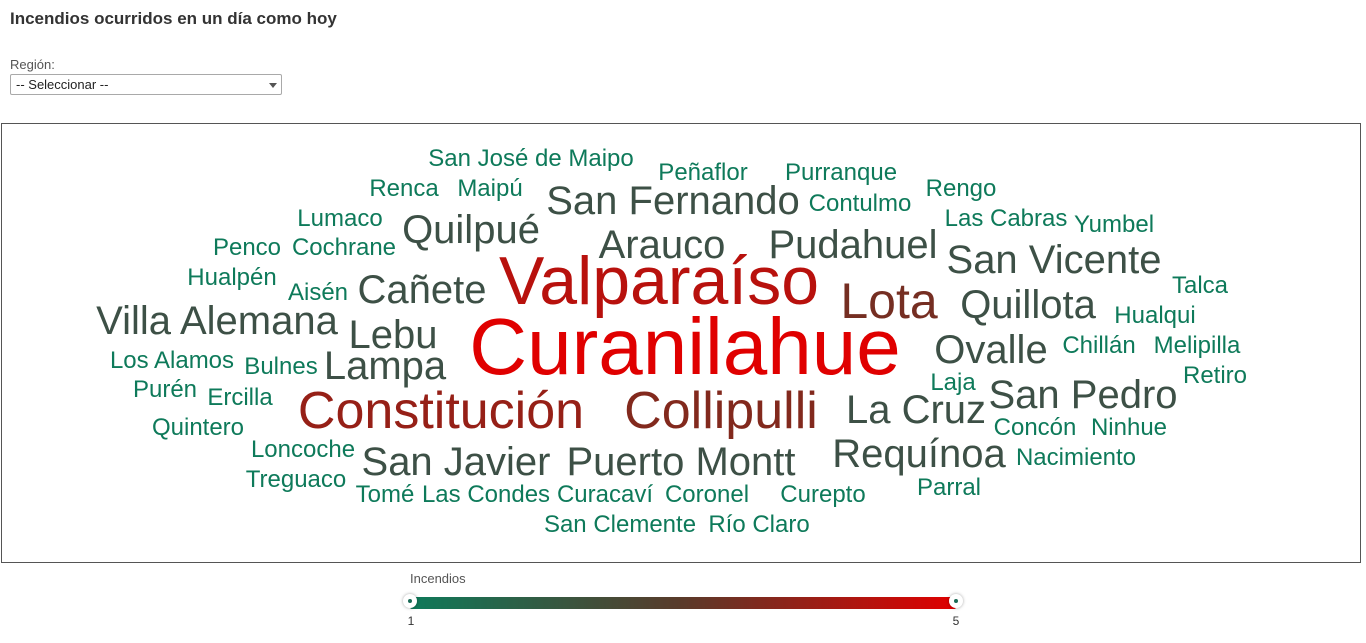 This screenshot has width=1366, height=643. I want to click on cloud-word: Ovalle, so click(991, 350).